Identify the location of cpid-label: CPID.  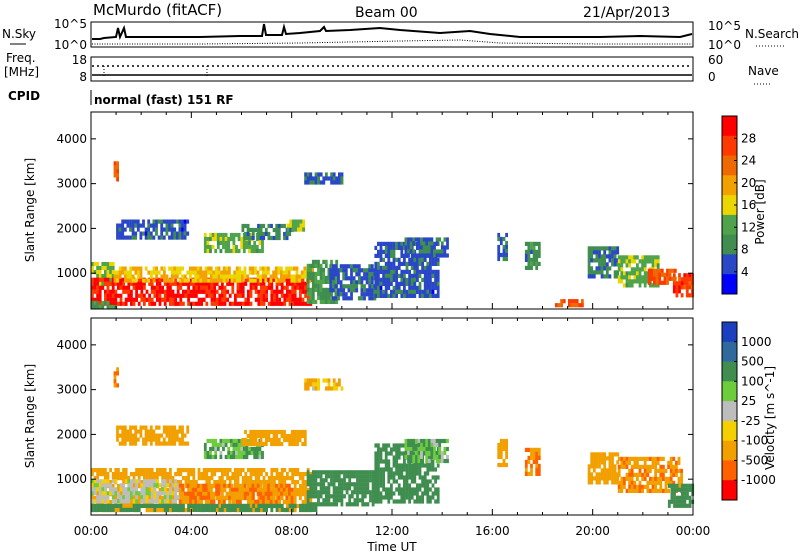
(24, 96).